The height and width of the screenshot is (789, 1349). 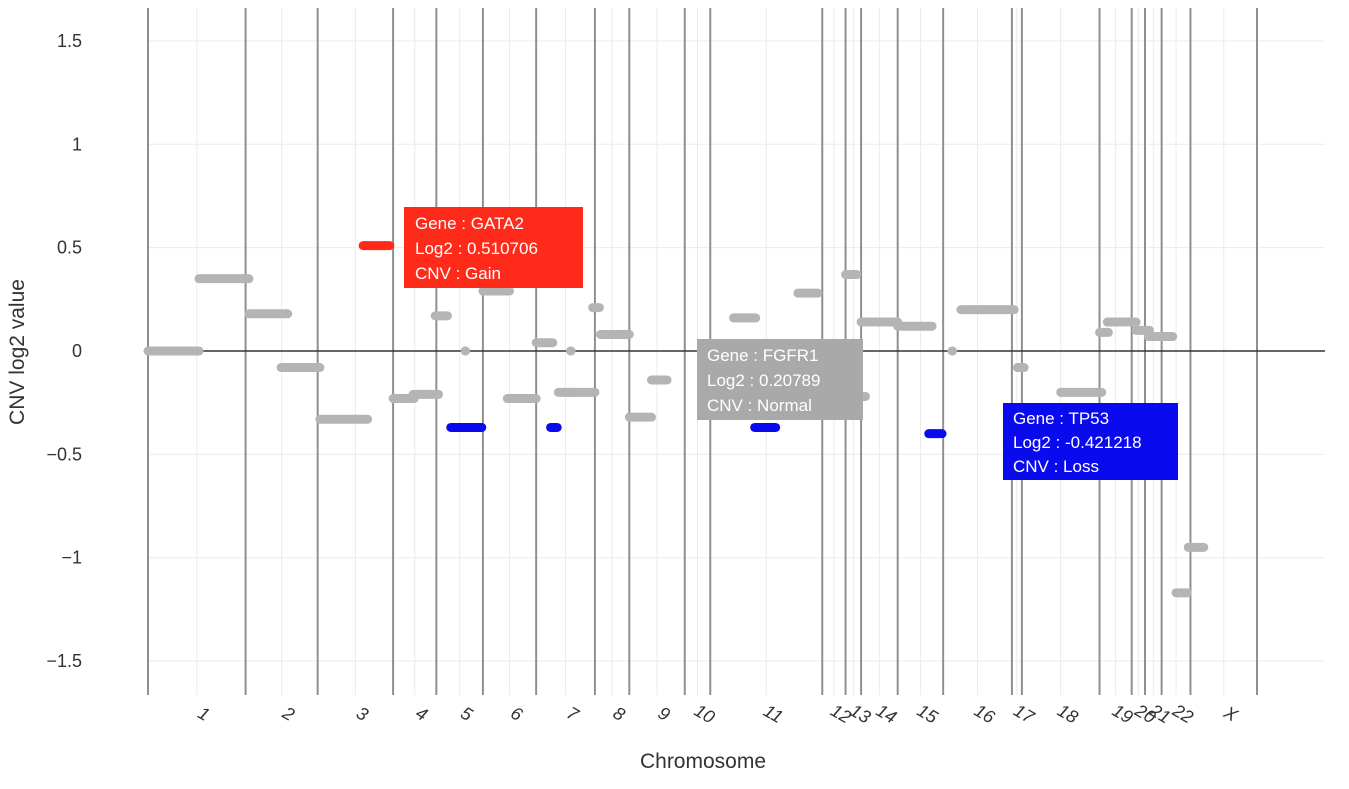 What do you see at coordinates (762, 355) in the screenshot?
I see `hover-gene: Gene : FGFR1` at bounding box center [762, 355].